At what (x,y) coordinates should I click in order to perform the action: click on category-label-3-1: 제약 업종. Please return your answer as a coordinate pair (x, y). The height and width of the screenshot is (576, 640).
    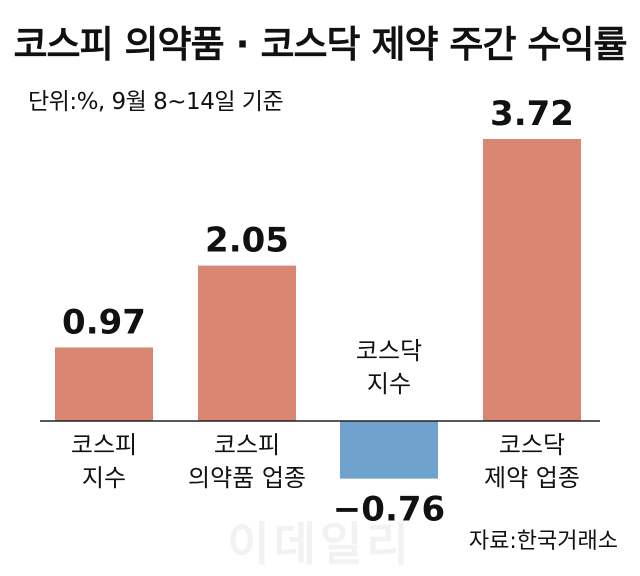
    Looking at the image, I should click on (532, 478).